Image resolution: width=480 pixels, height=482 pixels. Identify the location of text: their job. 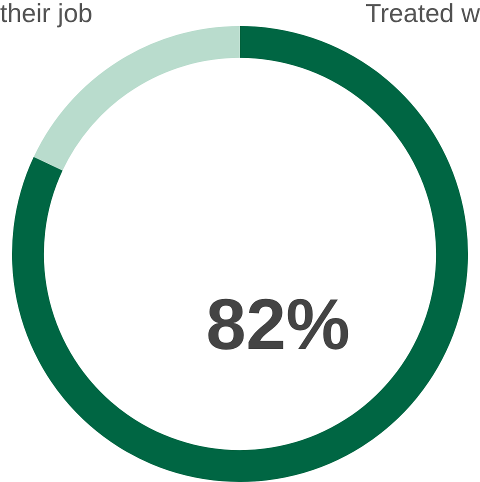
(46, 14).